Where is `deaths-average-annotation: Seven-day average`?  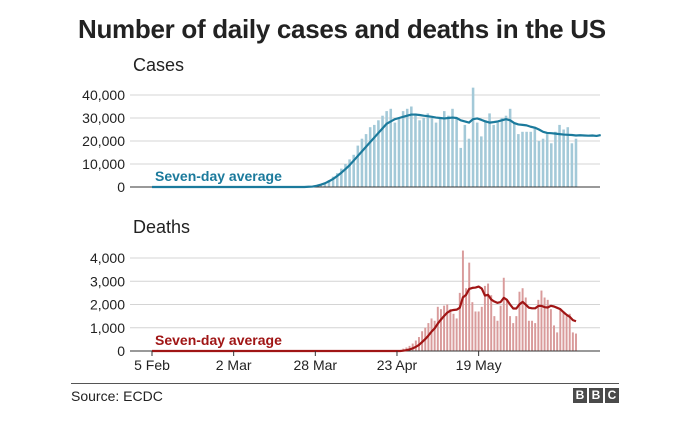
deaths-average-annotation: Seven-day average is located at coordinates (218, 340).